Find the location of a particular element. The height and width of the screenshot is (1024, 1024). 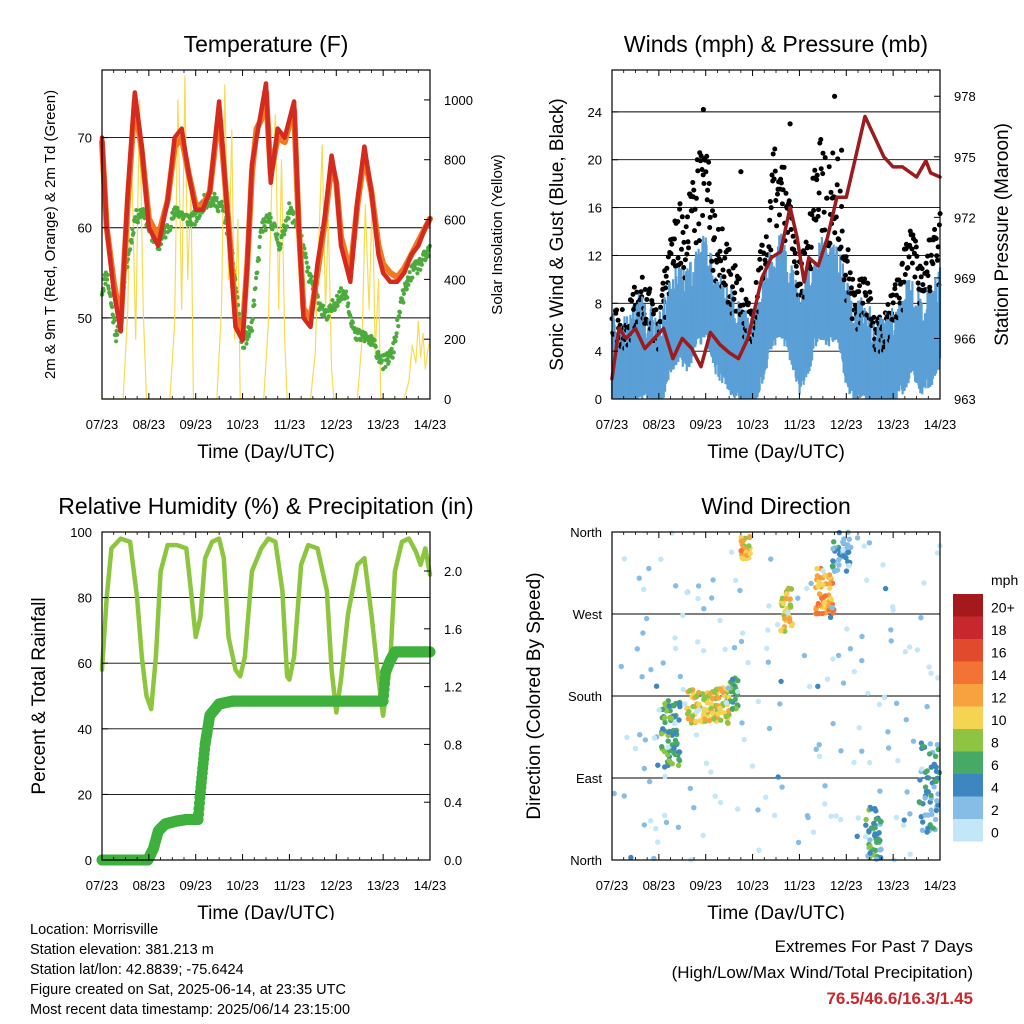

chart-title: Temperature (F) is located at coordinates (266, 44).